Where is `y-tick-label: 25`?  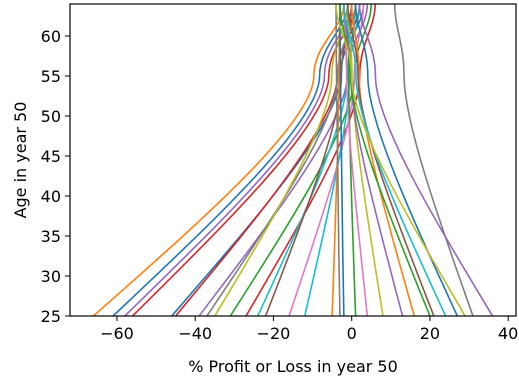 y-tick-label: 25 is located at coordinates (51, 316).